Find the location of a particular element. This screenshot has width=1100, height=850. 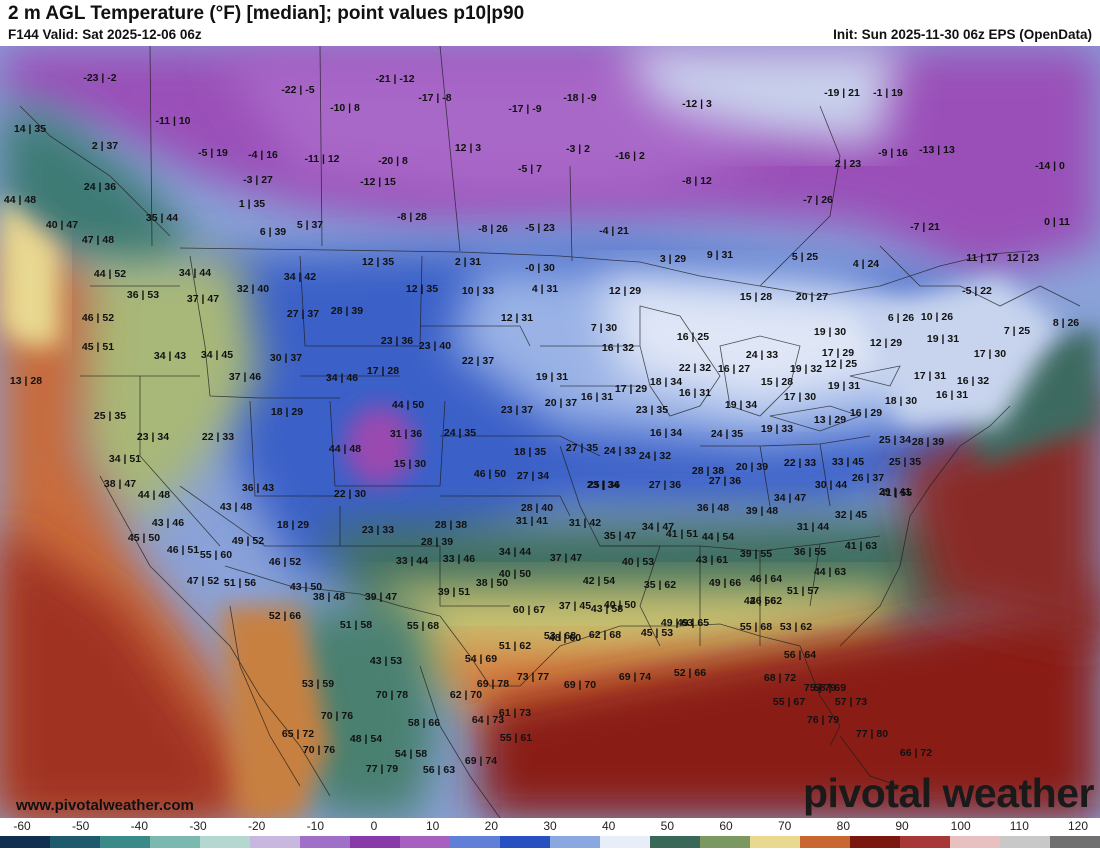

point-value: 6 | 39 is located at coordinates (273, 232).